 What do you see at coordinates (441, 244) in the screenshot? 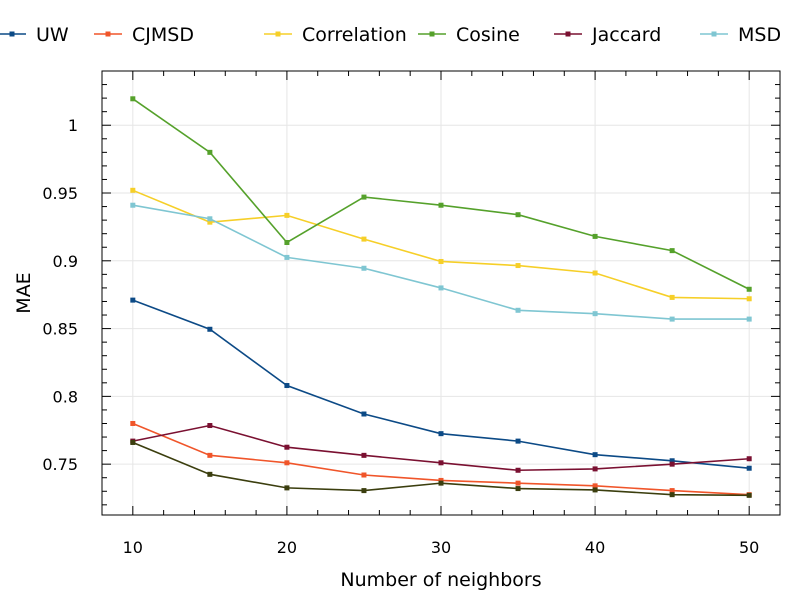
I see `series-correlation` at bounding box center [441, 244].